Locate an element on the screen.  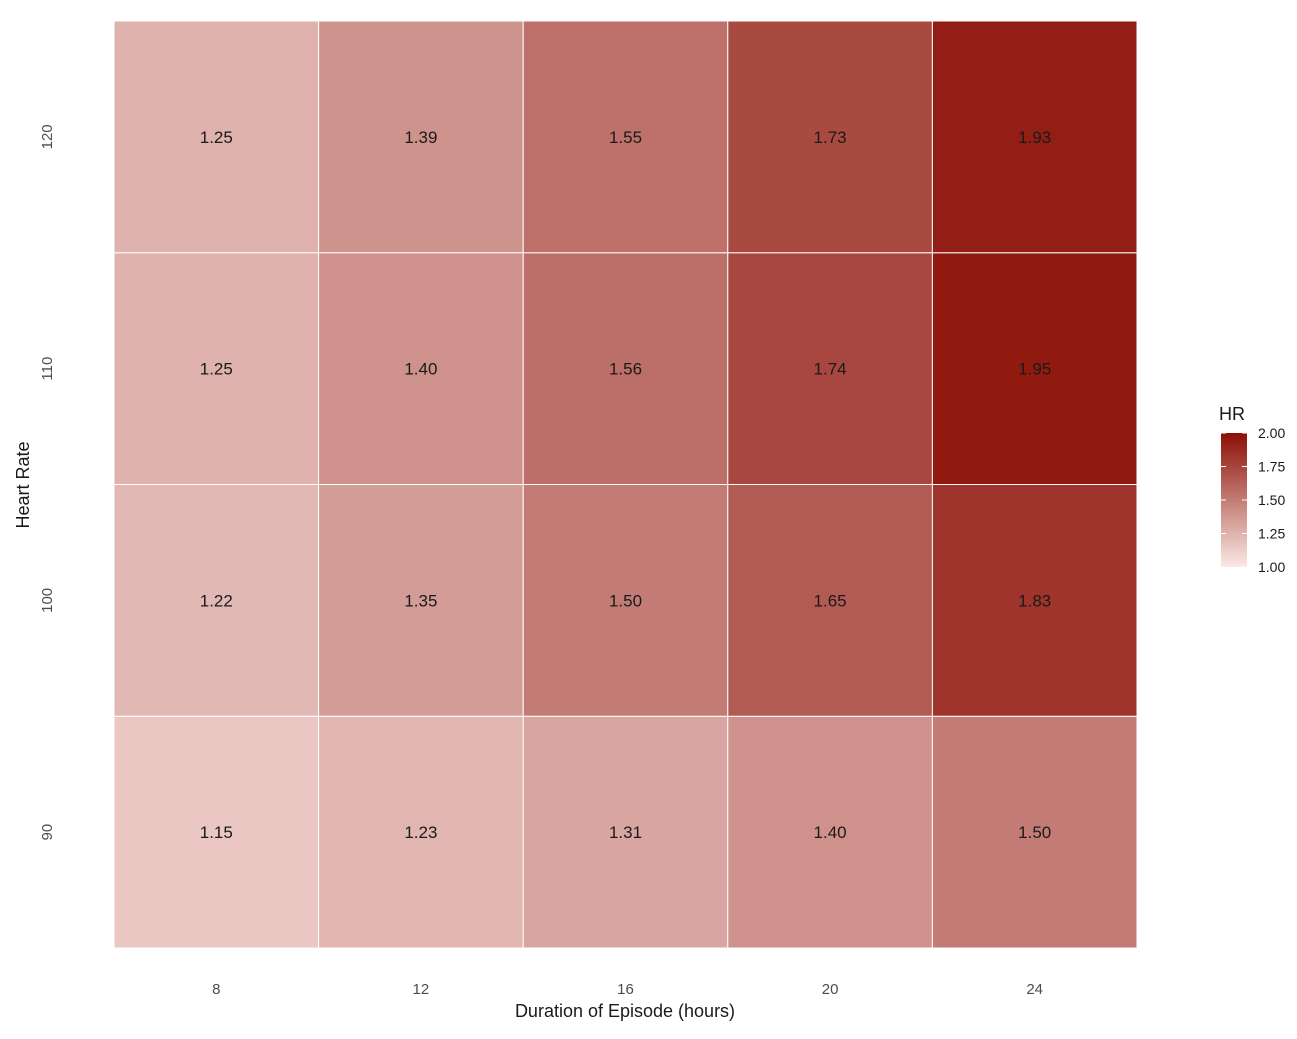
x-axis-ticks: 8 12 16 20 24 is located at coordinates (627, 989).